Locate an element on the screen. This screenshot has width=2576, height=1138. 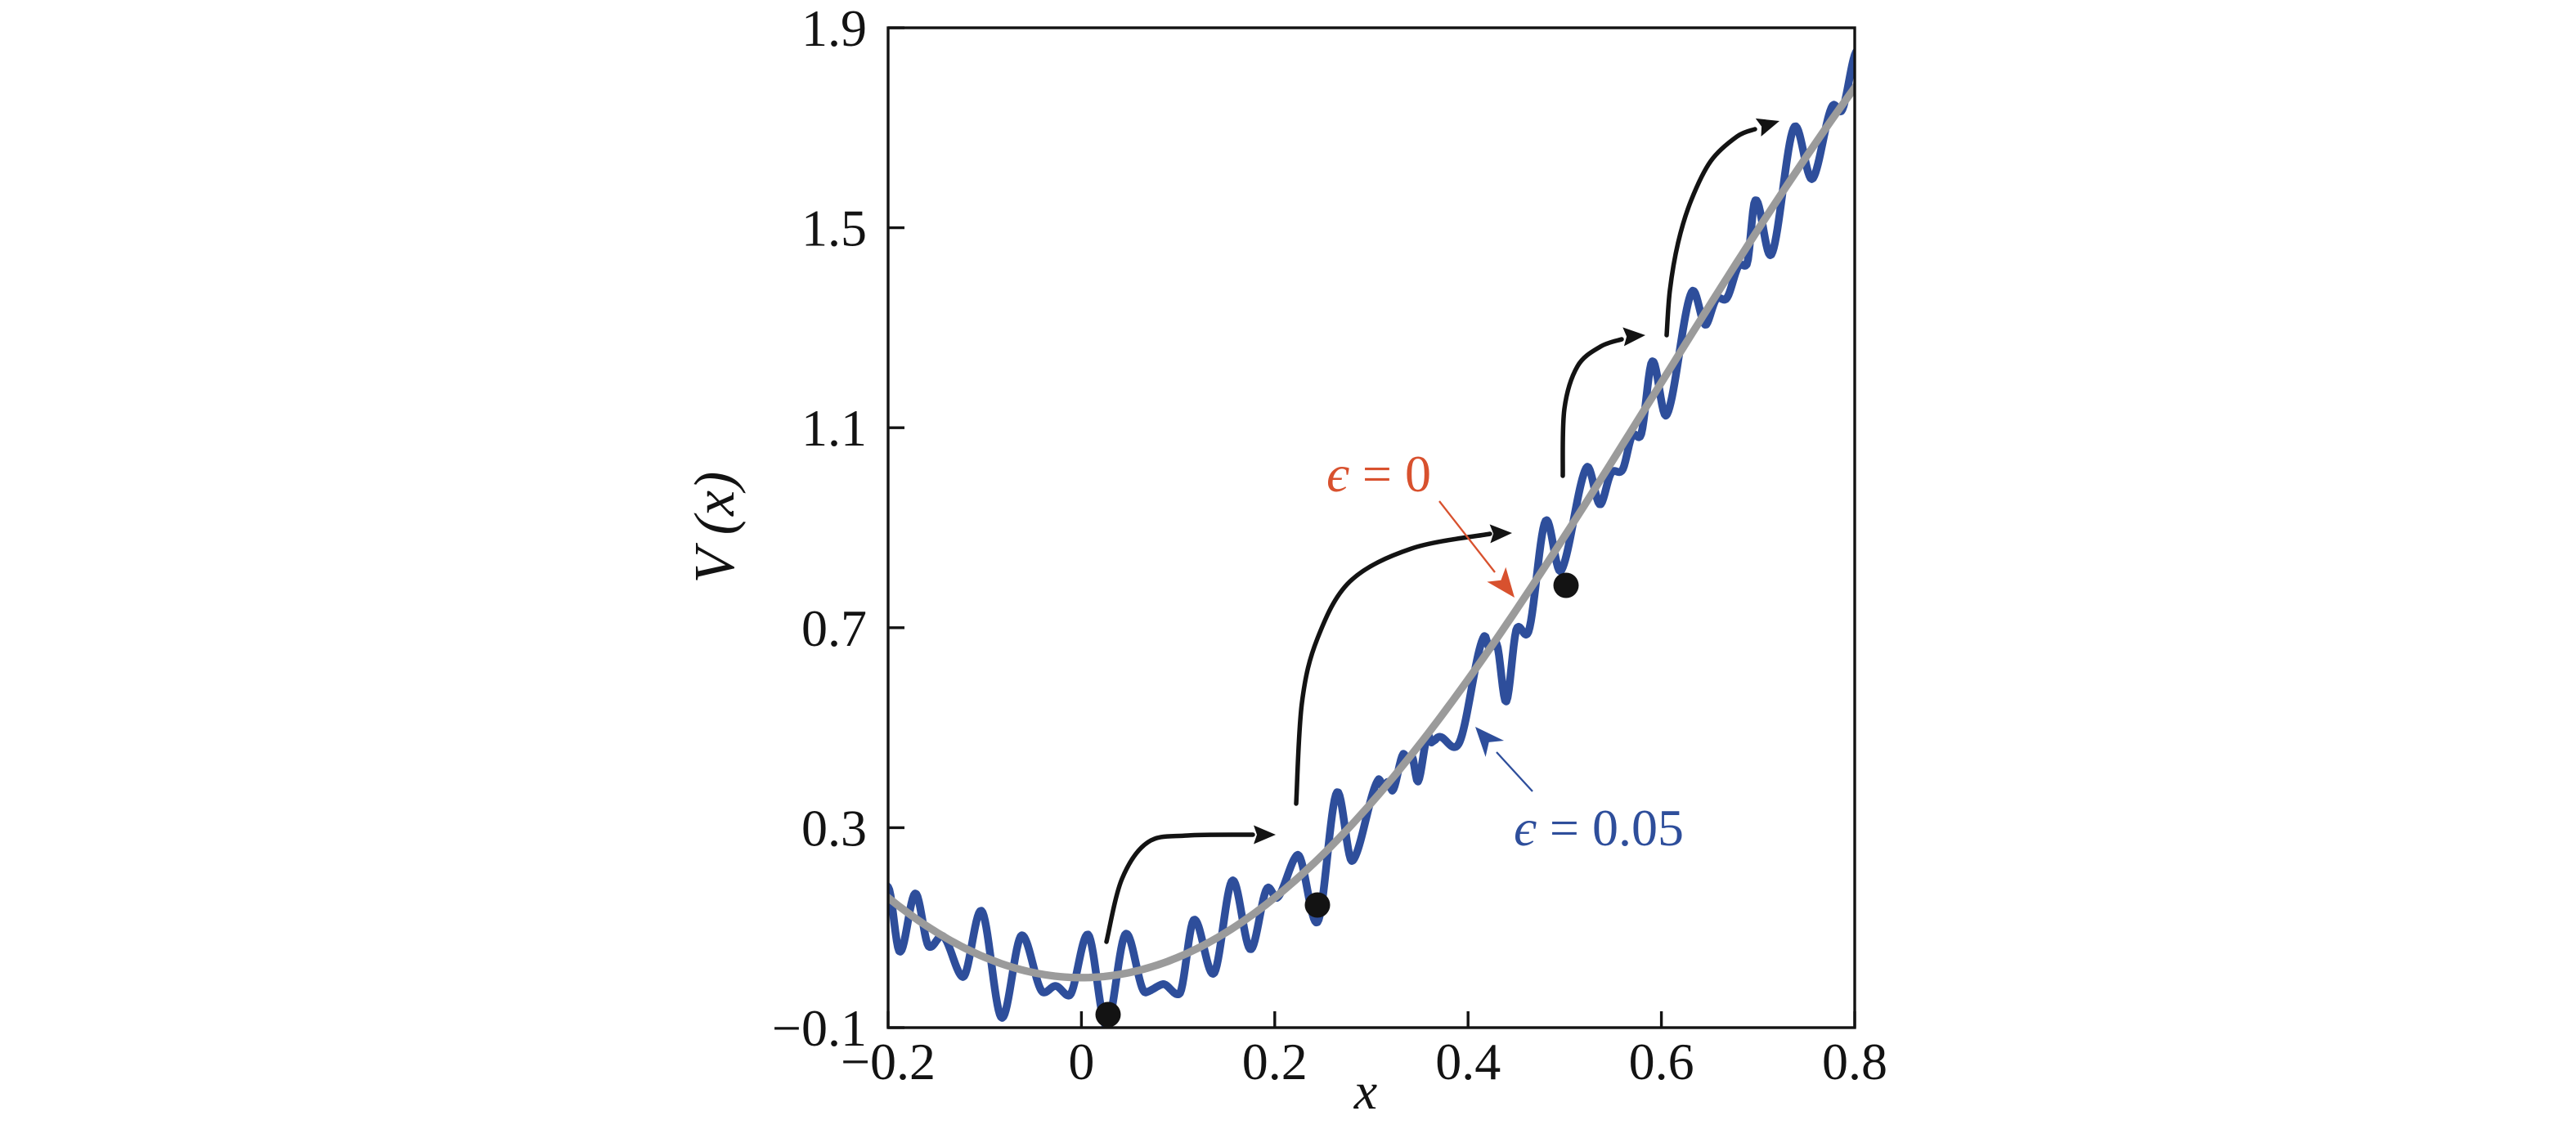
svg-text: 0.8 is located at coordinates (1854, 1062).